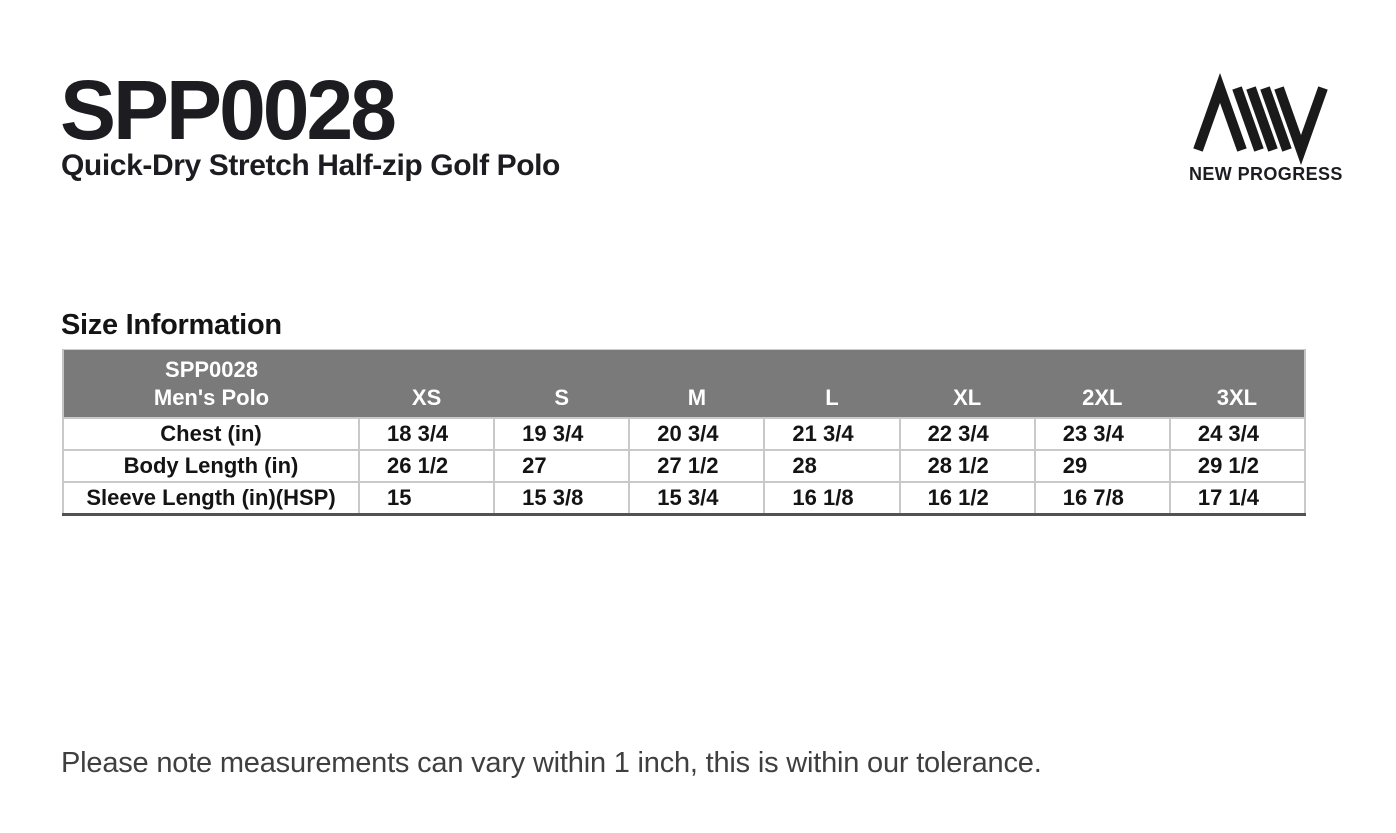 The width and height of the screenshot is (1396, 833). What do you see at coordinates (967, 383) in the screenshot?
I see `size-header-xl: XL` at bounding box center [967, 383].